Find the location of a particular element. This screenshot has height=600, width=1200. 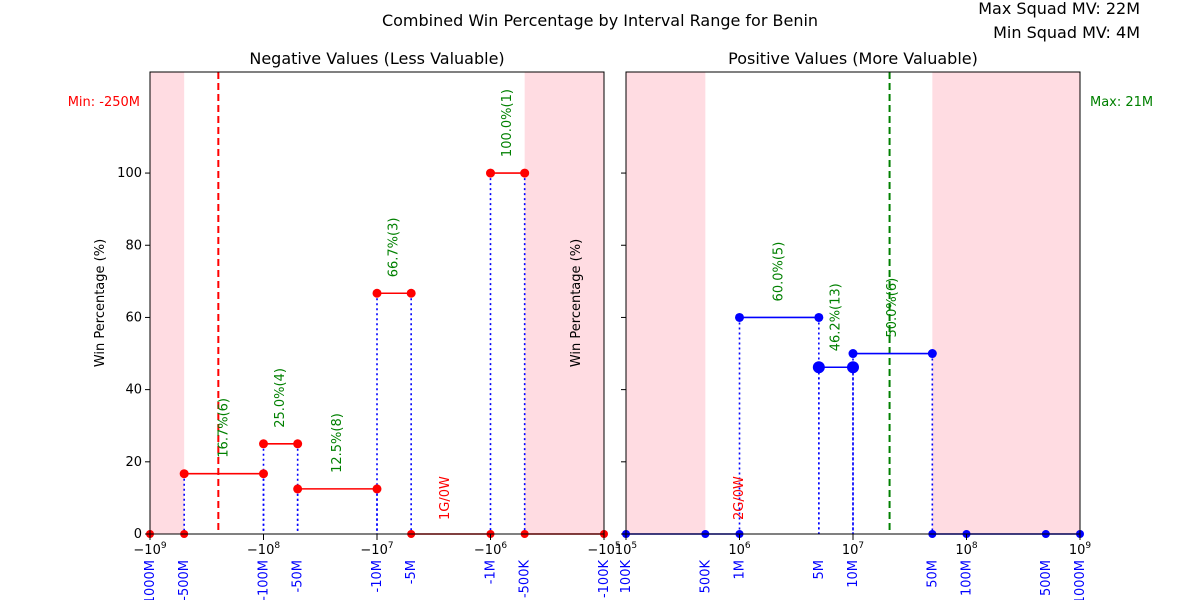

panel-subtitle: Positive Values (More Valuable) is located at coordinates (853, 58).